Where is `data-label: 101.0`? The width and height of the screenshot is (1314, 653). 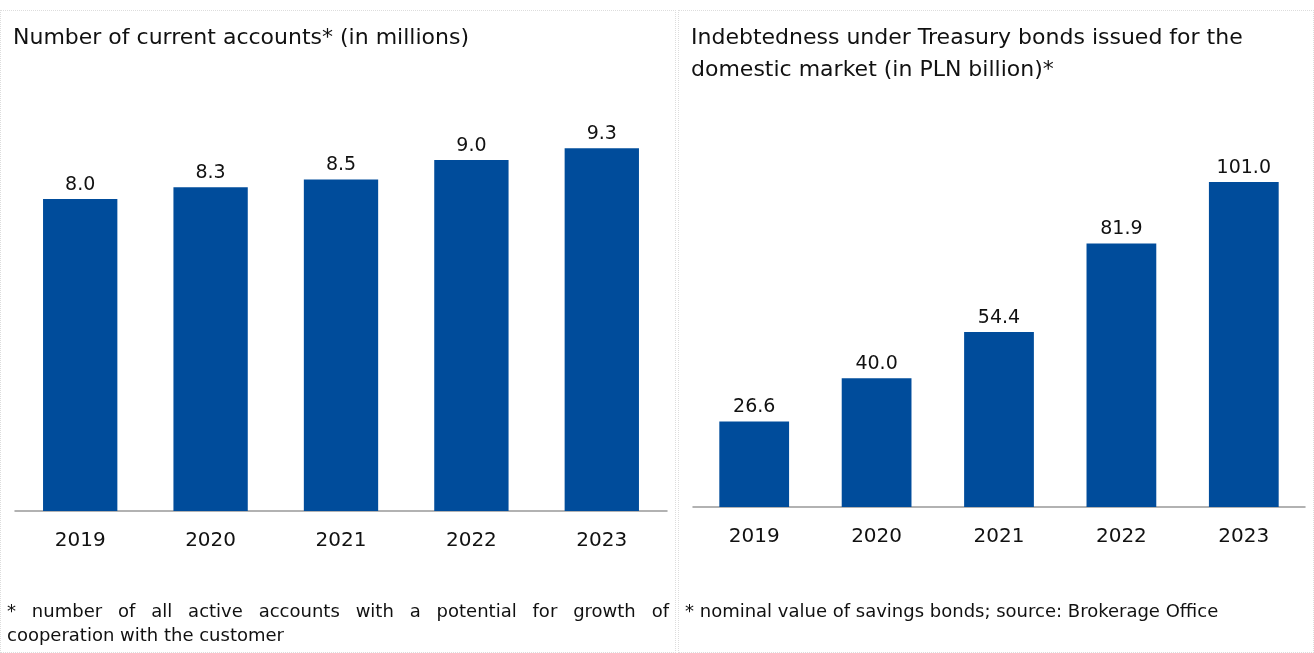
data-label: 101.0 is located at coordinates (1243, 165).